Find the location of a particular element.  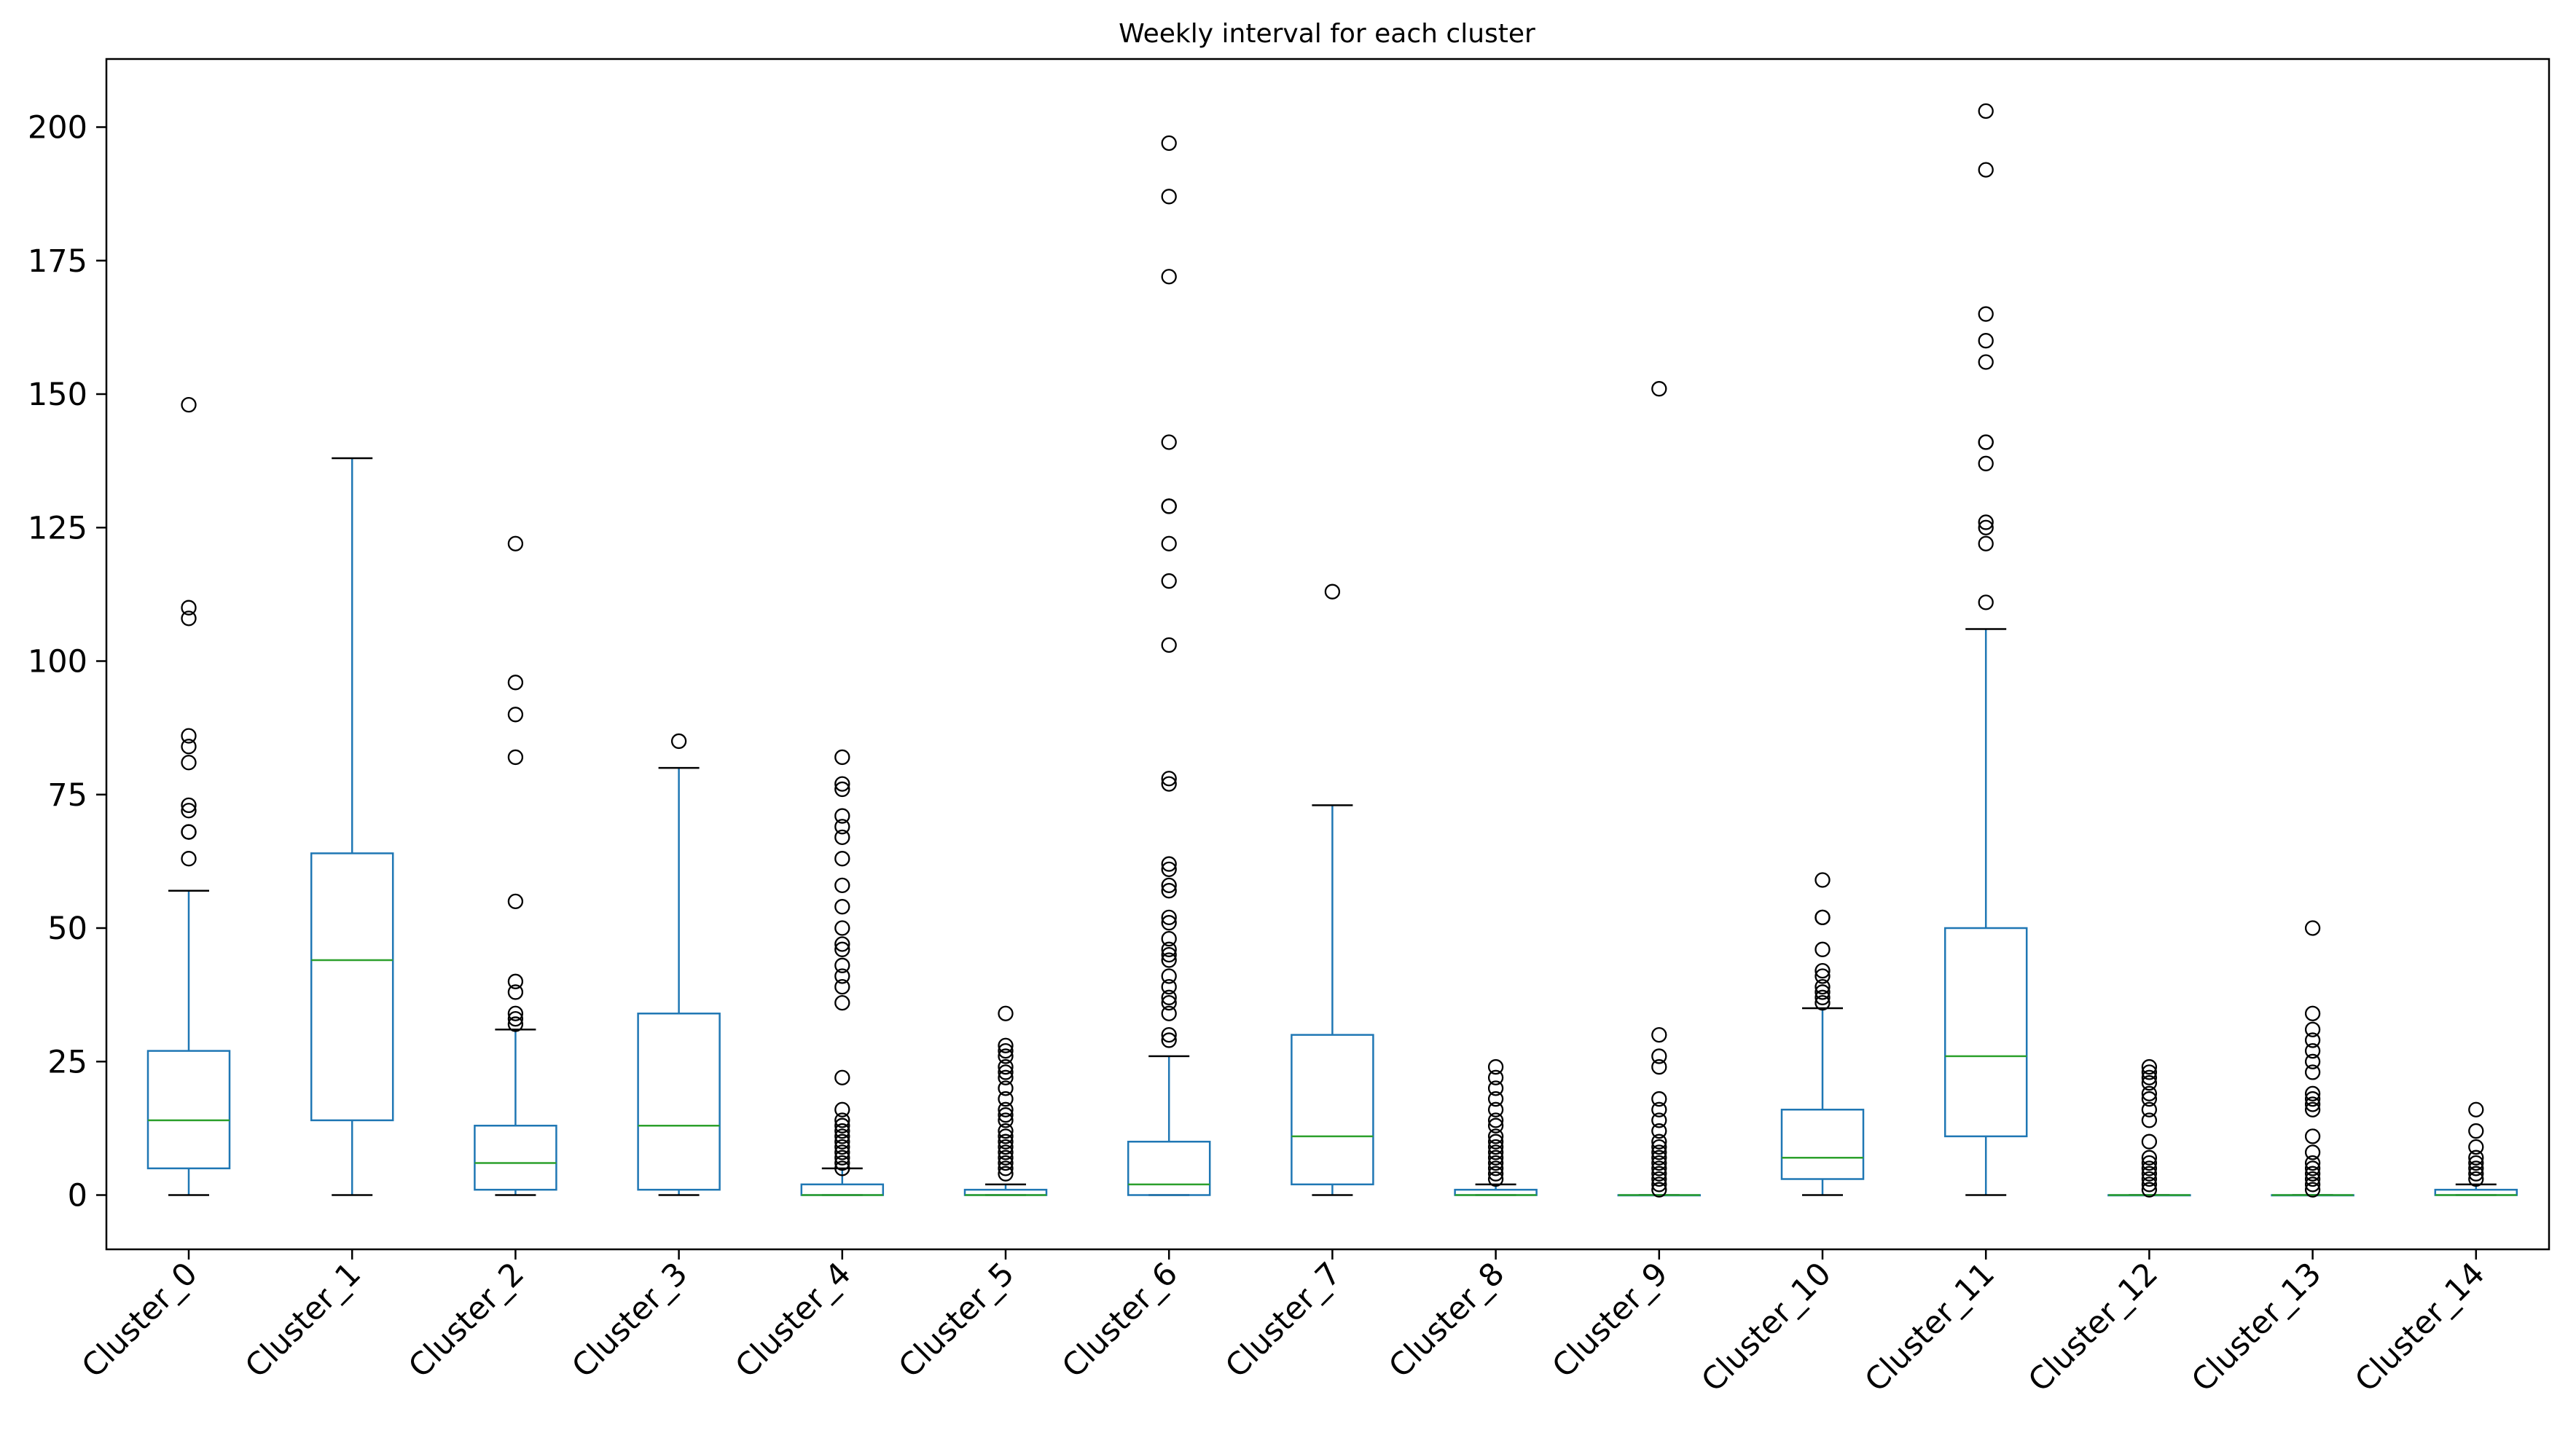

y-tick-label: 175 is located at coordinates (57, 261).